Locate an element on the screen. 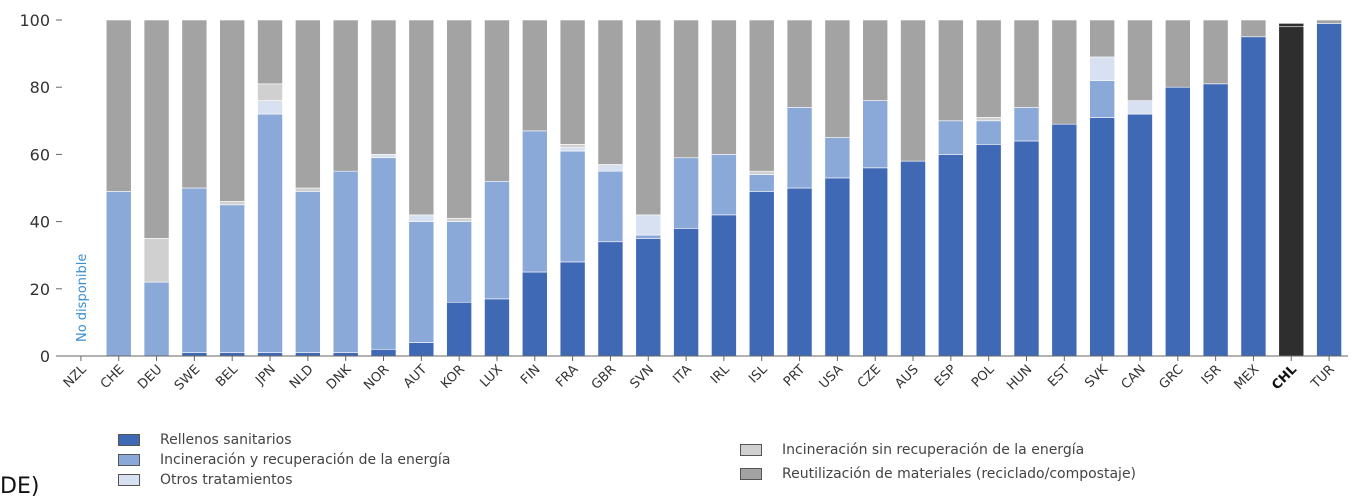 The width and height of the screenshot is (1357, 502). x-tick-label-gbr: GBR is located at coordinates (604, 377).